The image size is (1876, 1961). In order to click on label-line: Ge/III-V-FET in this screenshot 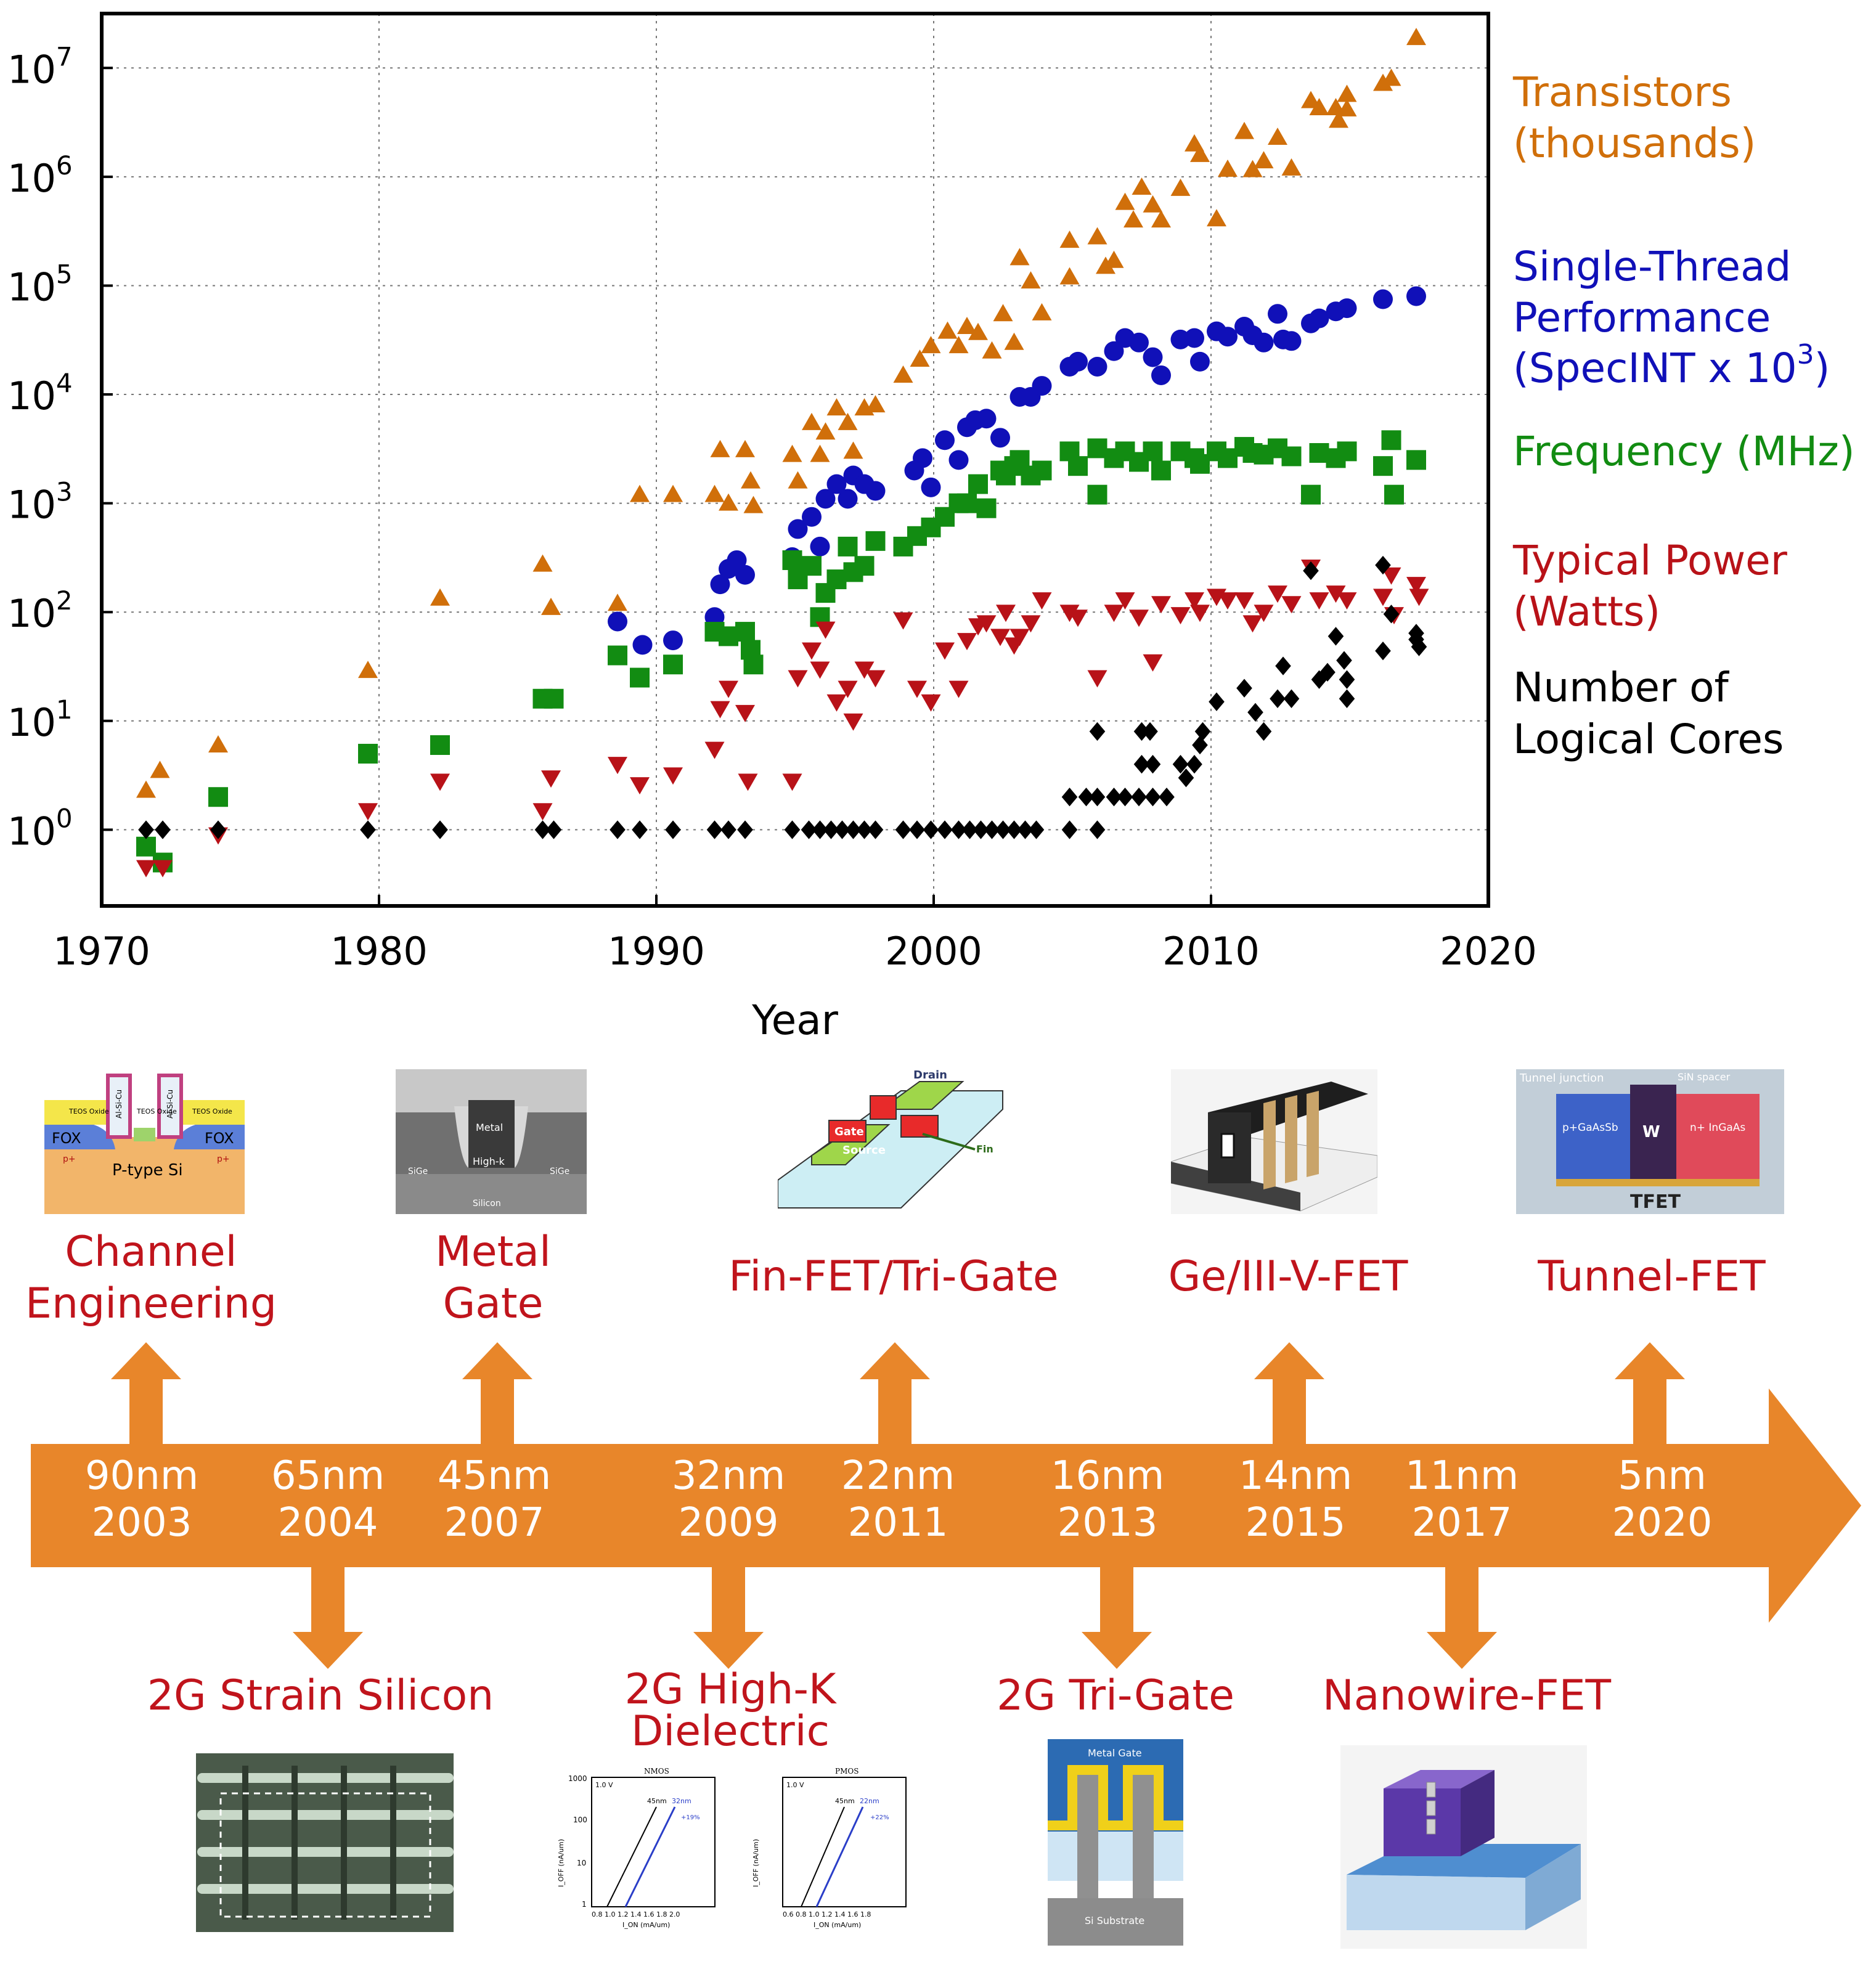, I will do `click(1288, 1276)`.